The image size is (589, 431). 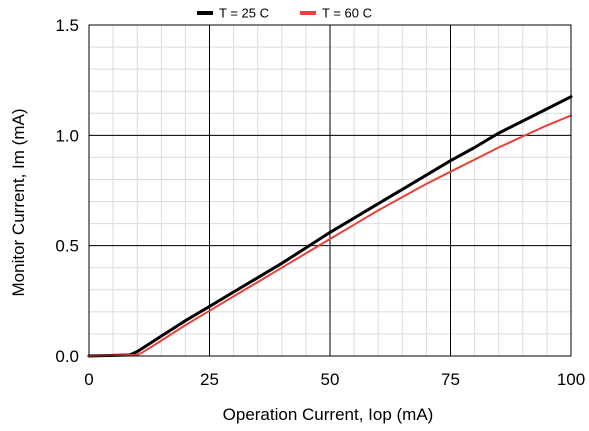 I want to click on y-tick-label: 1.0, so click(x=67, y=135).